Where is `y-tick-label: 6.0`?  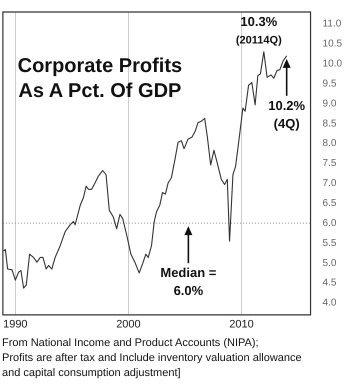
y-tick-label: 6.0 is located at coordinates (329, 223).